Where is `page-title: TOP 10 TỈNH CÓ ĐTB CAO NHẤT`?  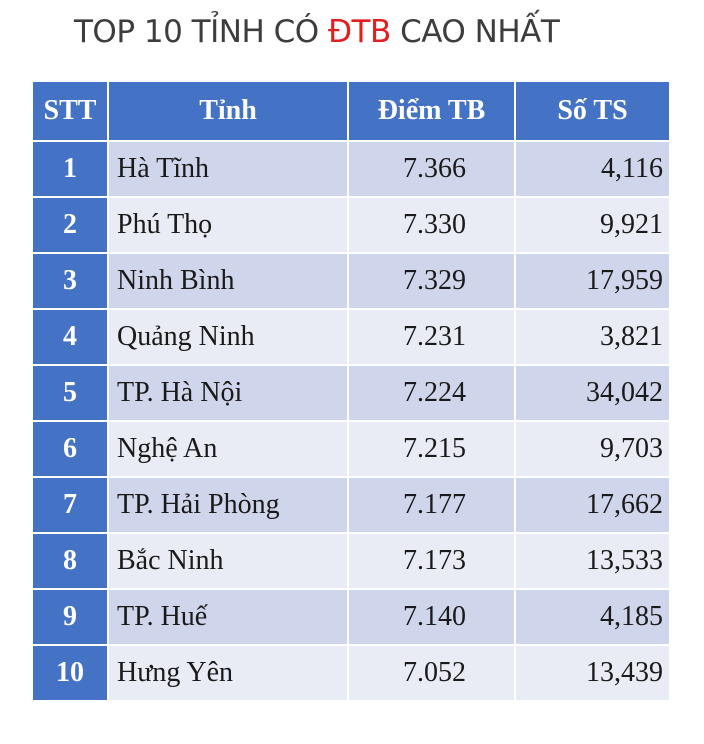
page-title: TOP 10 TỈNH CÓ ĐTB CAO NHẤT is located at coordinates (317, 32).